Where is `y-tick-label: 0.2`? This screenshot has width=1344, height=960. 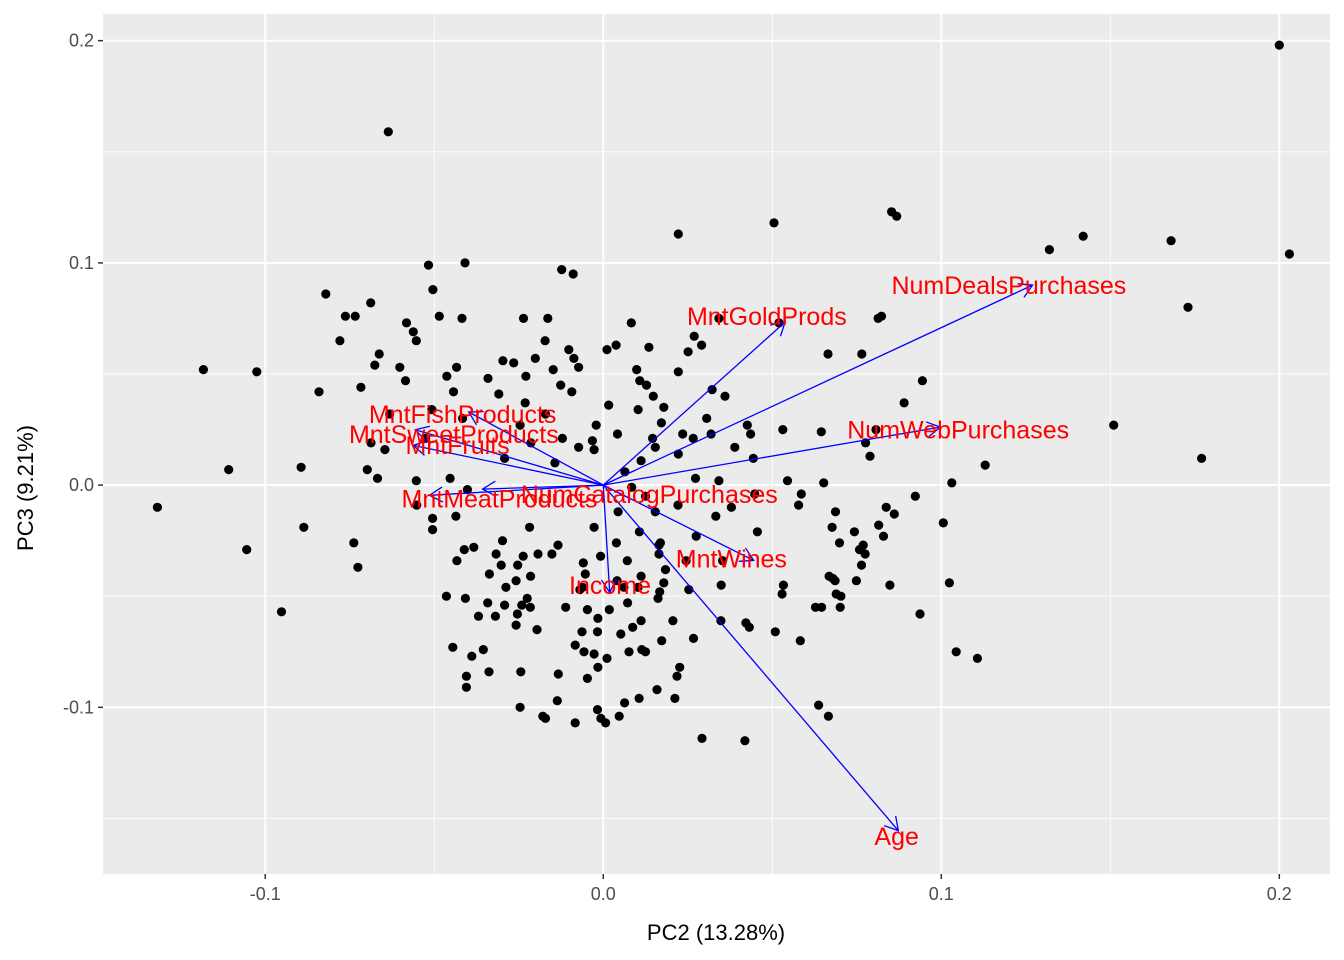
y-tick-label: 0.2 is located at coordinates (81, 41).